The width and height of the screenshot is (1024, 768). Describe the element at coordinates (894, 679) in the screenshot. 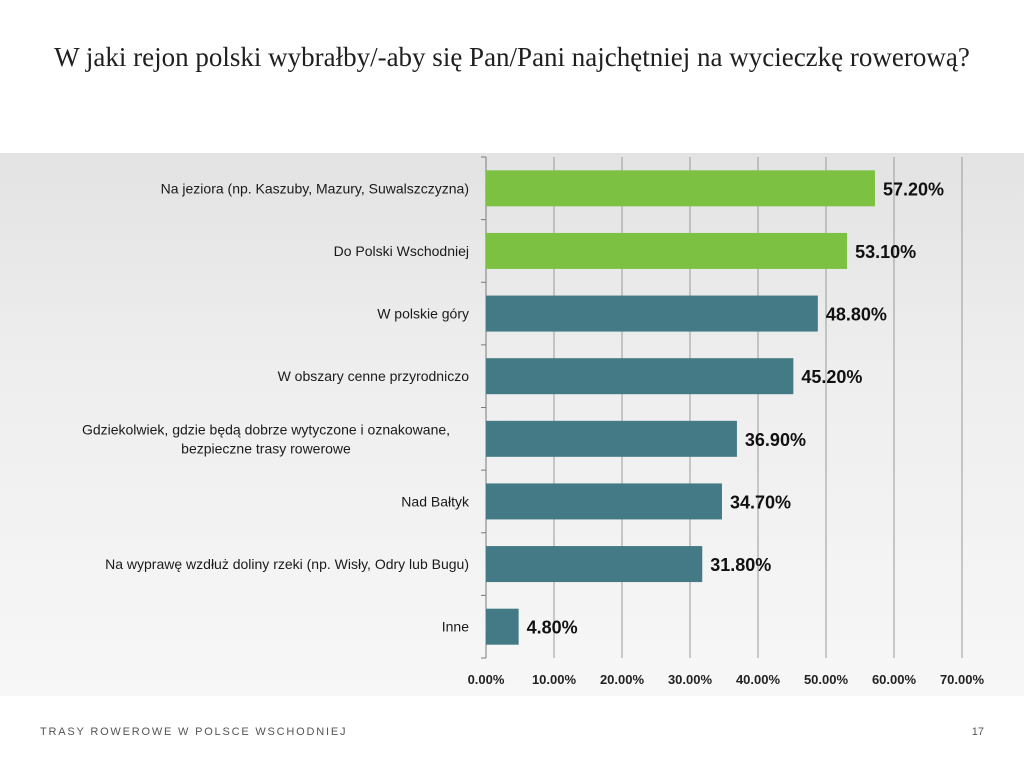

I see `x-tick-label: 60.00%` at that location.